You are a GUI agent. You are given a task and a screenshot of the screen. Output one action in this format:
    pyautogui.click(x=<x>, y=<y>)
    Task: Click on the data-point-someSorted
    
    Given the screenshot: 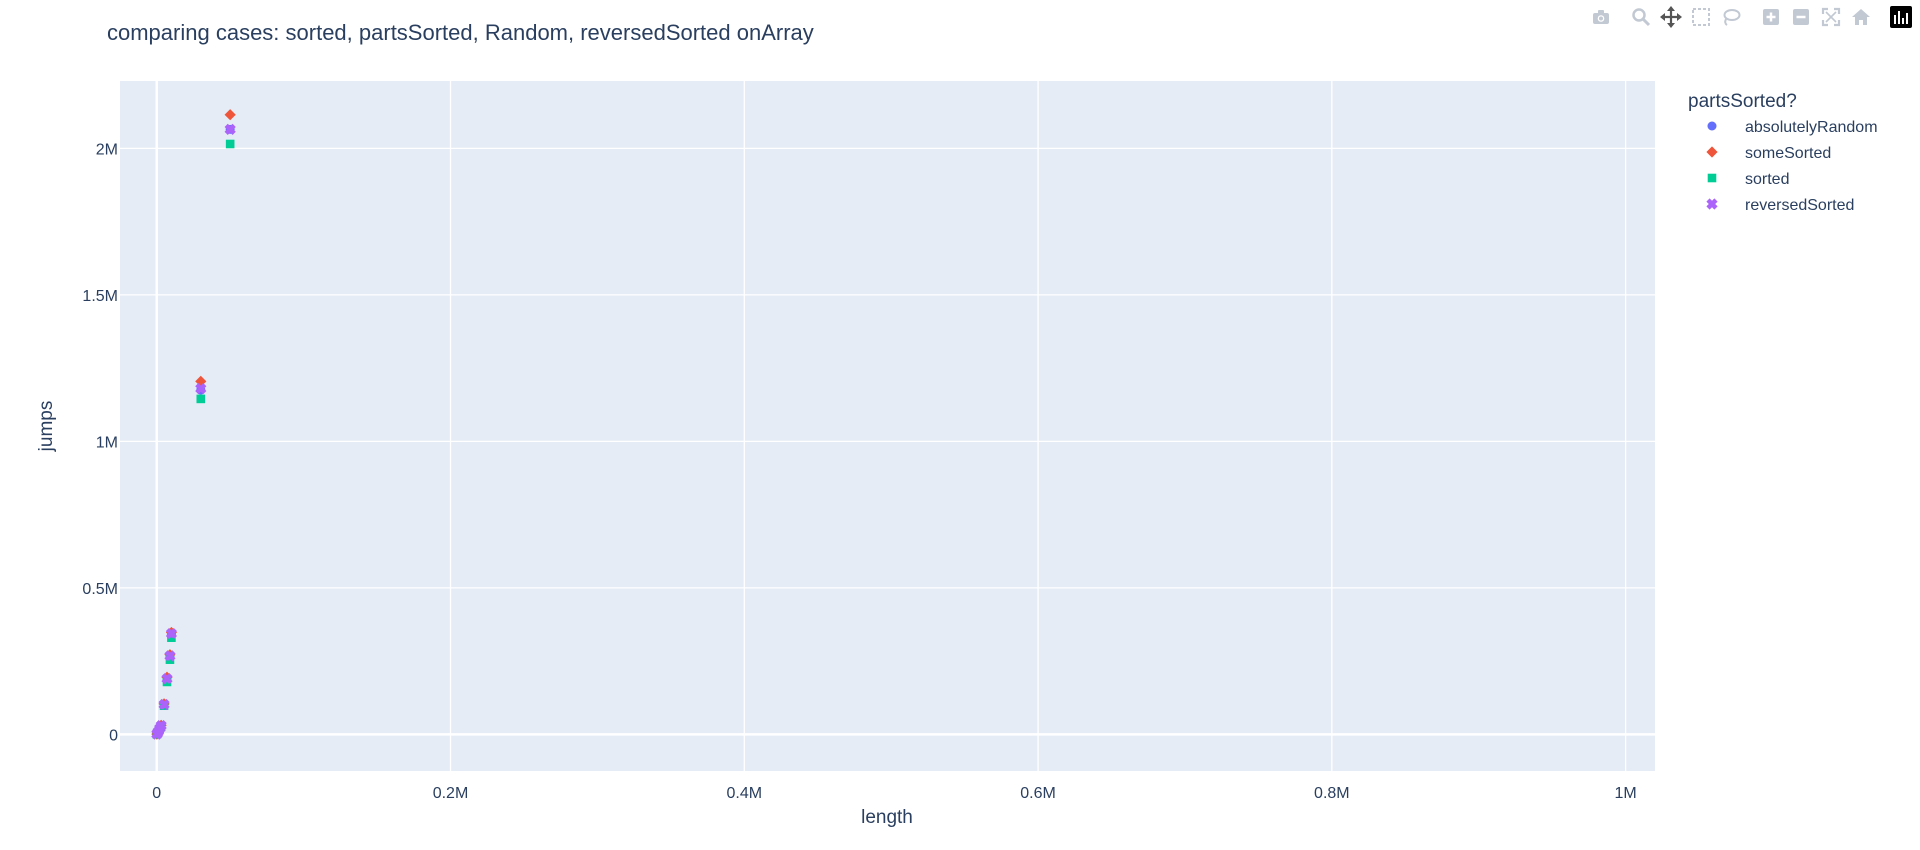 What is the action you would take?
    pyautogui.click(x=230, y=115)
    